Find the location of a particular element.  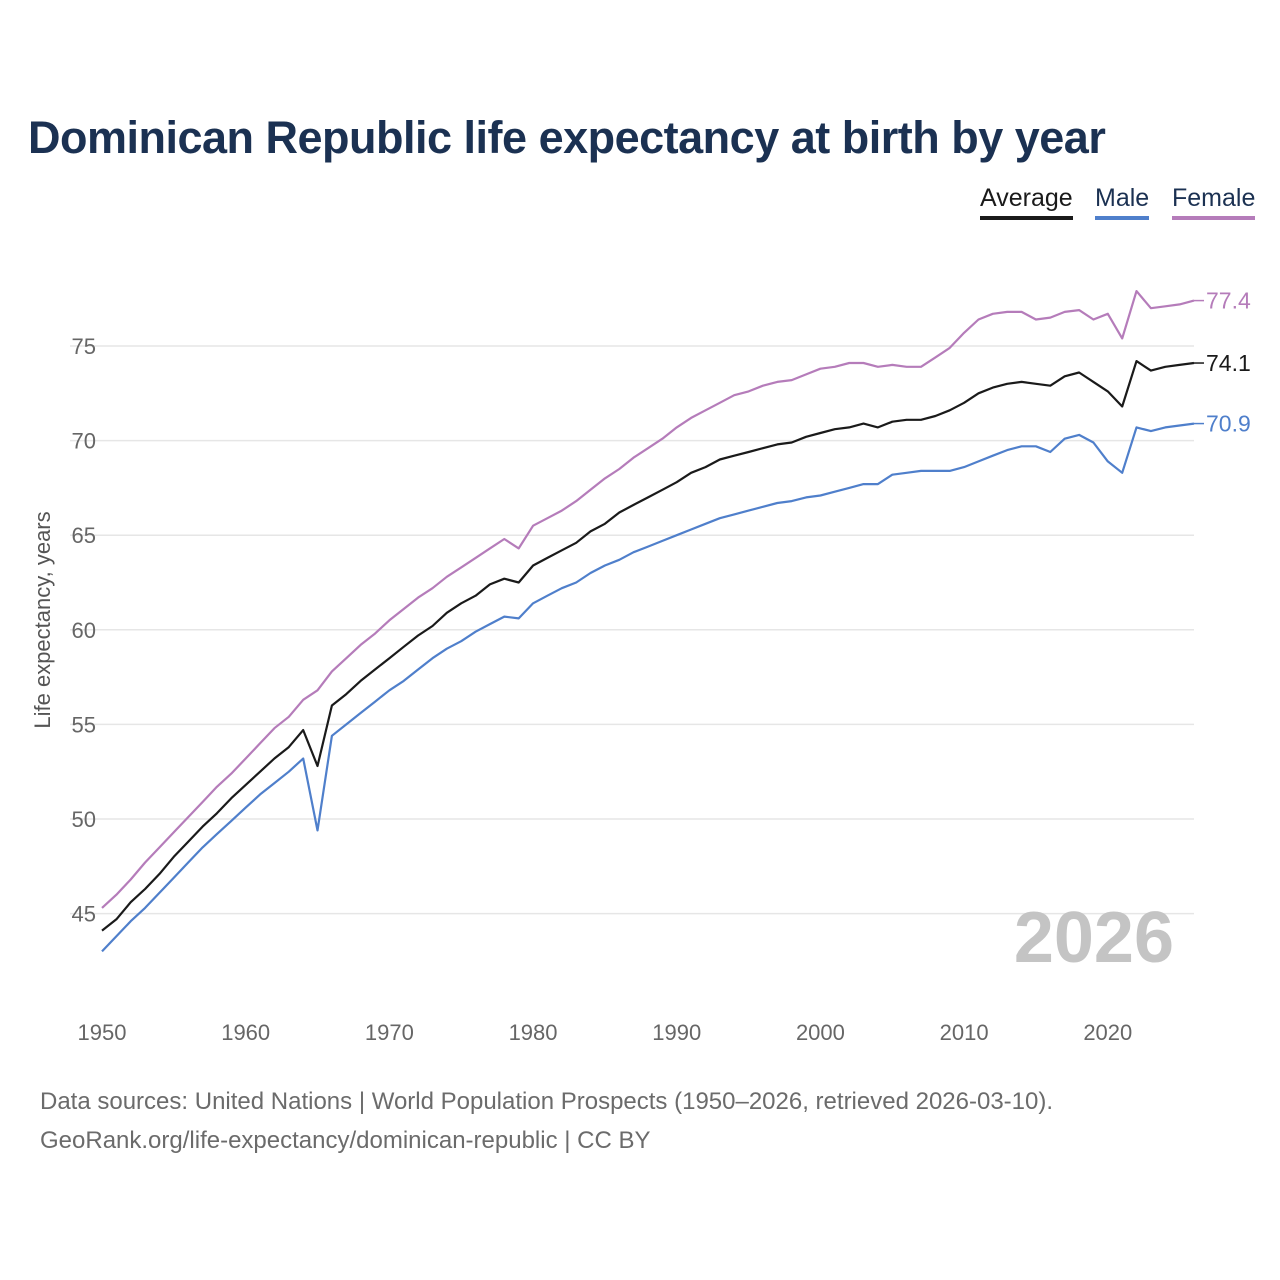

x-tick-label: 2010 is located at coordinates (964, 1032).